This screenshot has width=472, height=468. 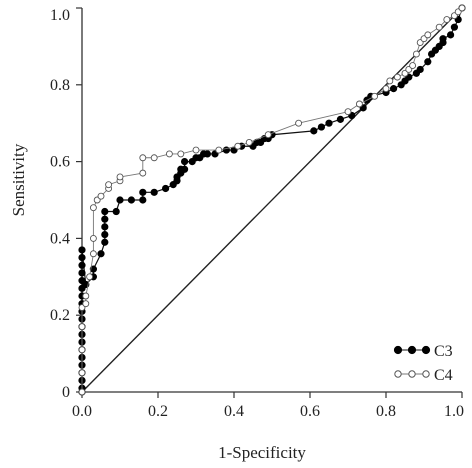 I want to click on y-tick-label: 1.0, so click(x=60, y=15).